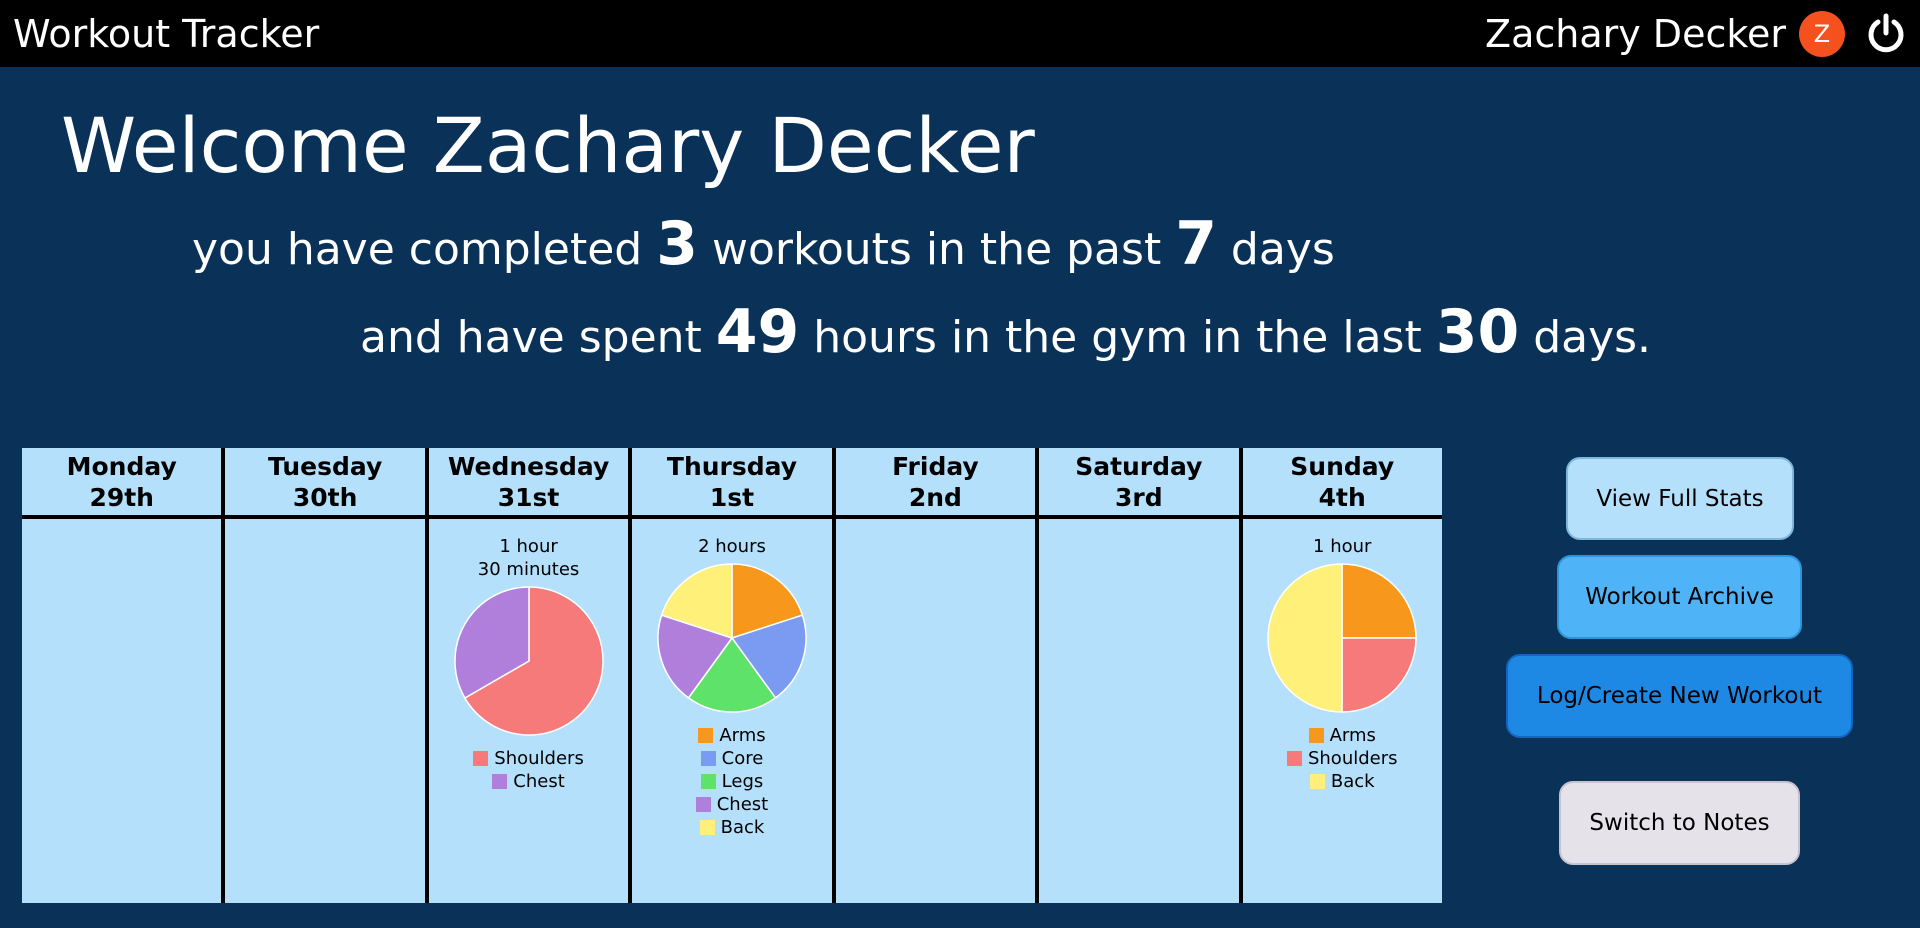 This screenshot has width=1920, height=928. Describe the element at coordinates (548, 145) in the screenshot. I see `welcome-title: Welcome Zachary Decker` at that location.